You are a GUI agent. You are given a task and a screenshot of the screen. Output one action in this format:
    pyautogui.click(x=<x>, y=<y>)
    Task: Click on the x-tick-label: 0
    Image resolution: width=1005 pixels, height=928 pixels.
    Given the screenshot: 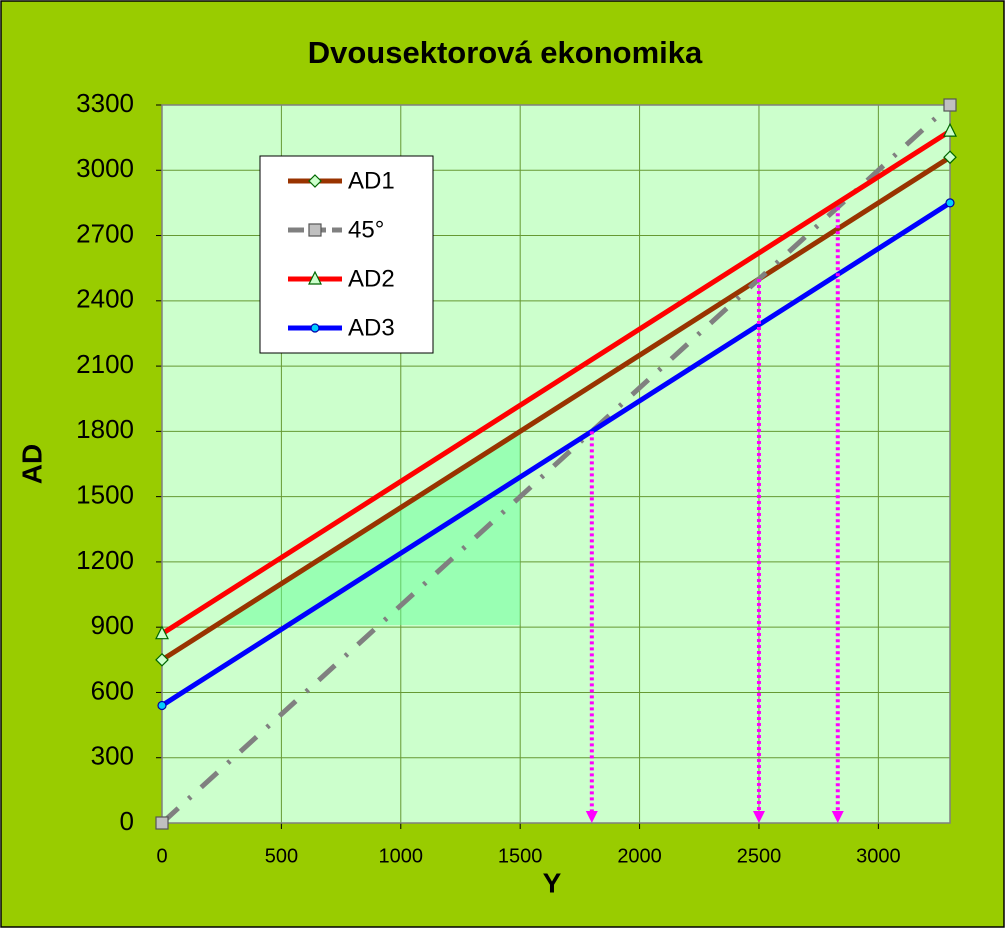 What is the action you would take?
    pyautogui.click(x=161, y=856)
    